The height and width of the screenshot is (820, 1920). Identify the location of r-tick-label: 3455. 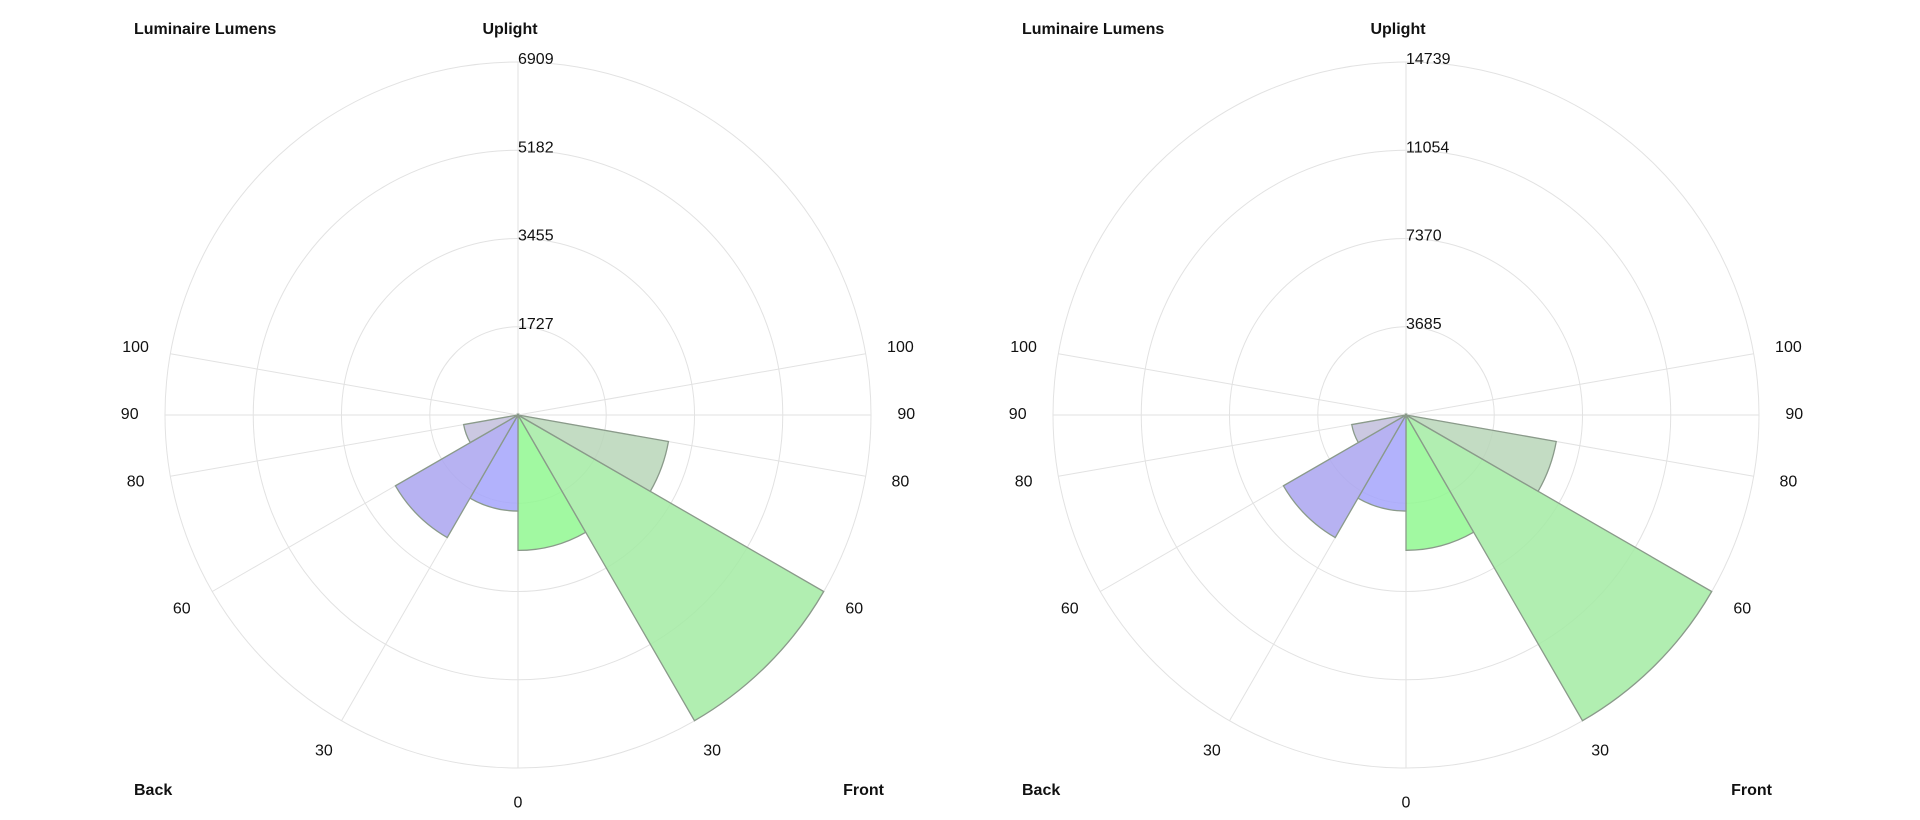
(536, 236).